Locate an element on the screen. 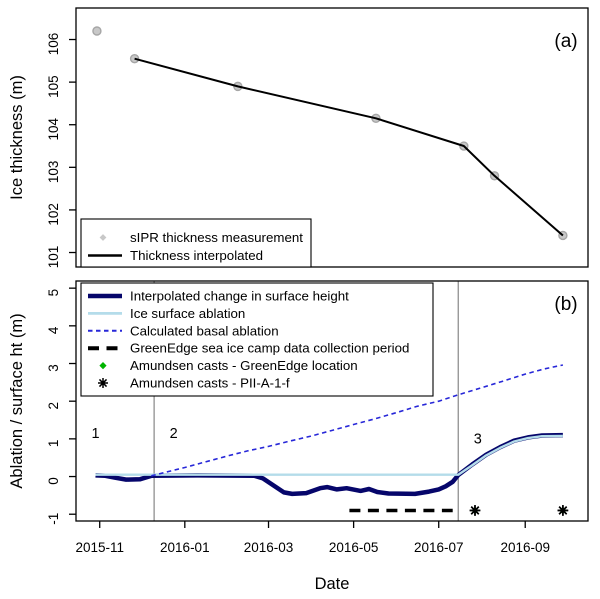 The image size is (600, 599). x-tick-label: 2016-05 is located at coordinates (354, 547).